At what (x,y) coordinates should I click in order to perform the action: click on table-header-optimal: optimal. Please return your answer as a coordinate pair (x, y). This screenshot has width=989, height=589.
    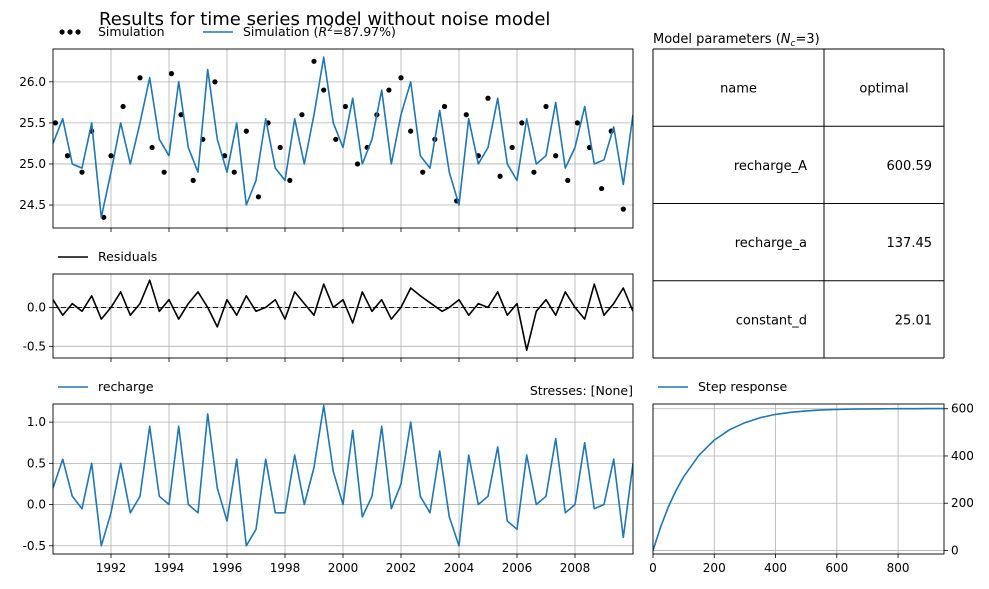
    Looking at the image, I should click on (883, 89).